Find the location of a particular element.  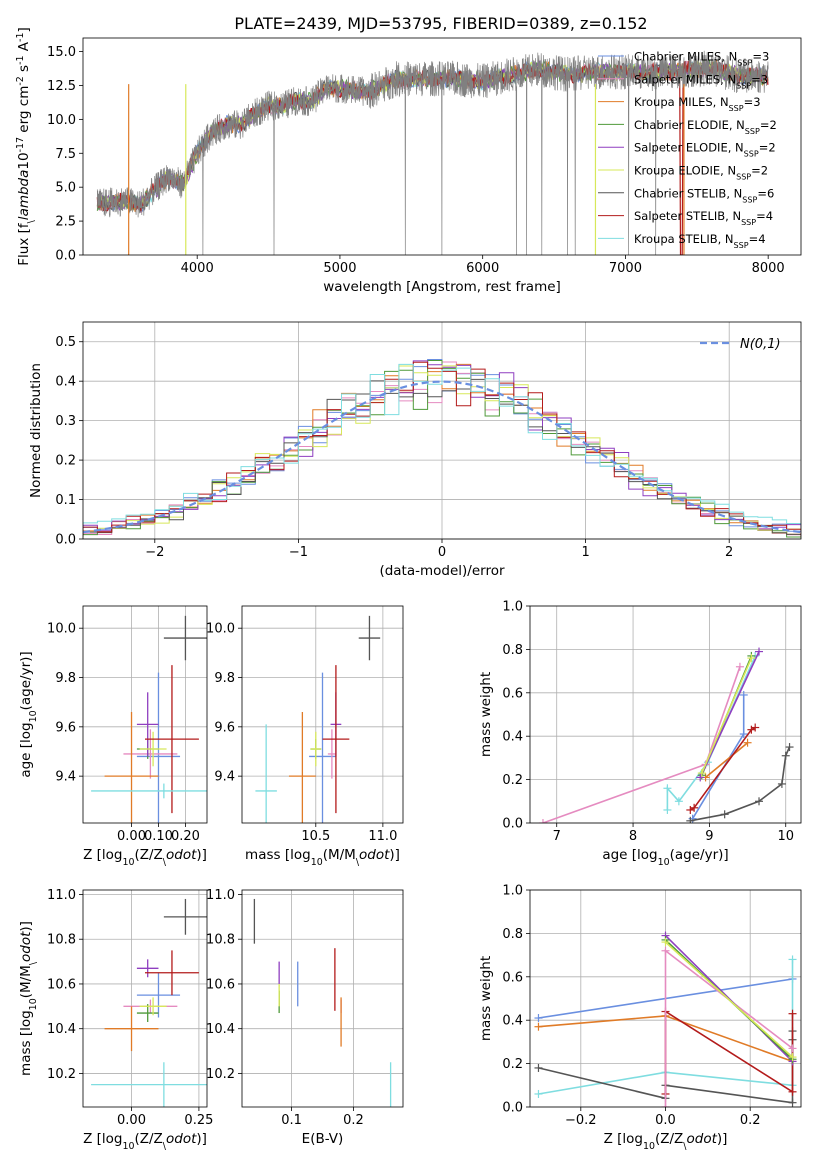

y-axis-label: Normed distribution is located at coordinates (36, 430).